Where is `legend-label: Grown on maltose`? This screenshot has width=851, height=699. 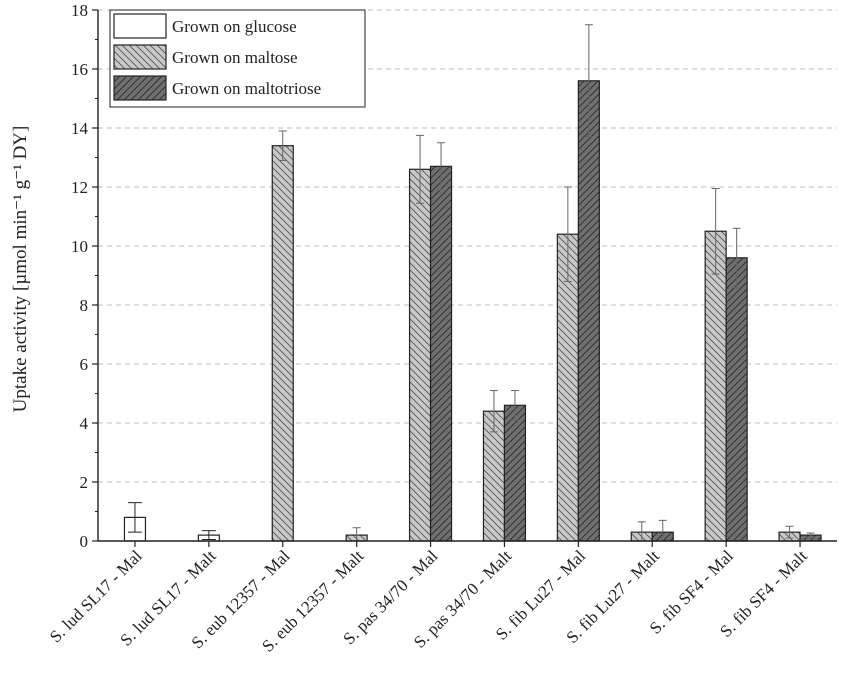 legend-label: Grown on maltose is located at coordinates (235, 57).